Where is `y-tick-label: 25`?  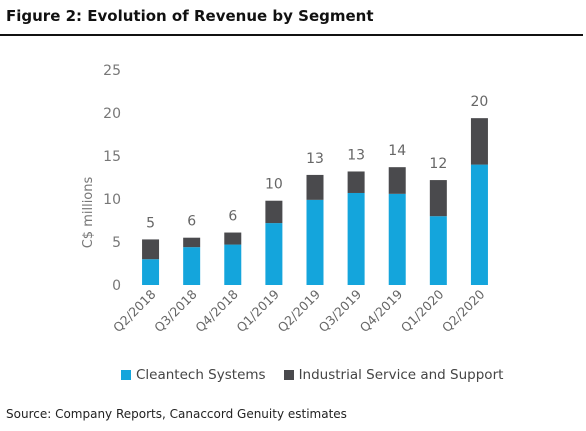
y-tick-label: 25 is located at coordinates (112, 71).